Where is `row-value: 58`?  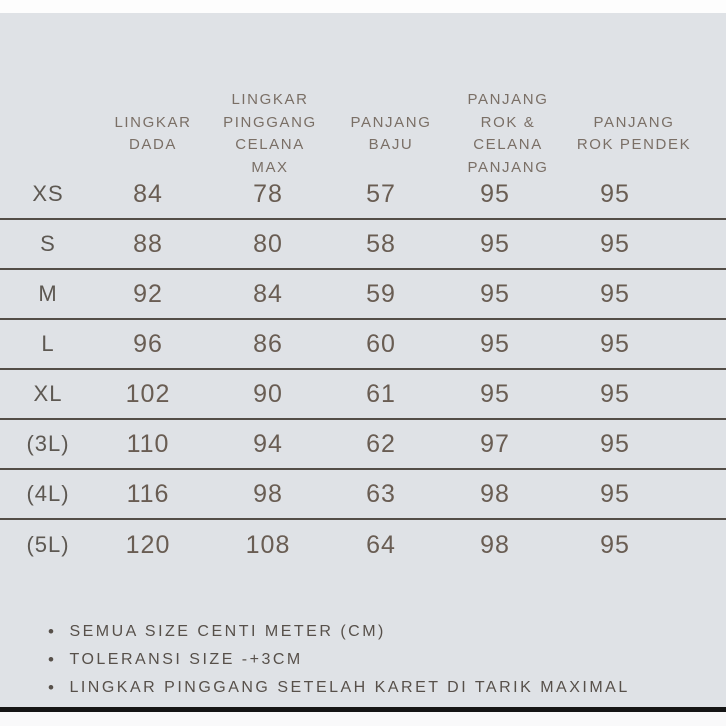
row-value: 58 is located at coordinates (381, 243).